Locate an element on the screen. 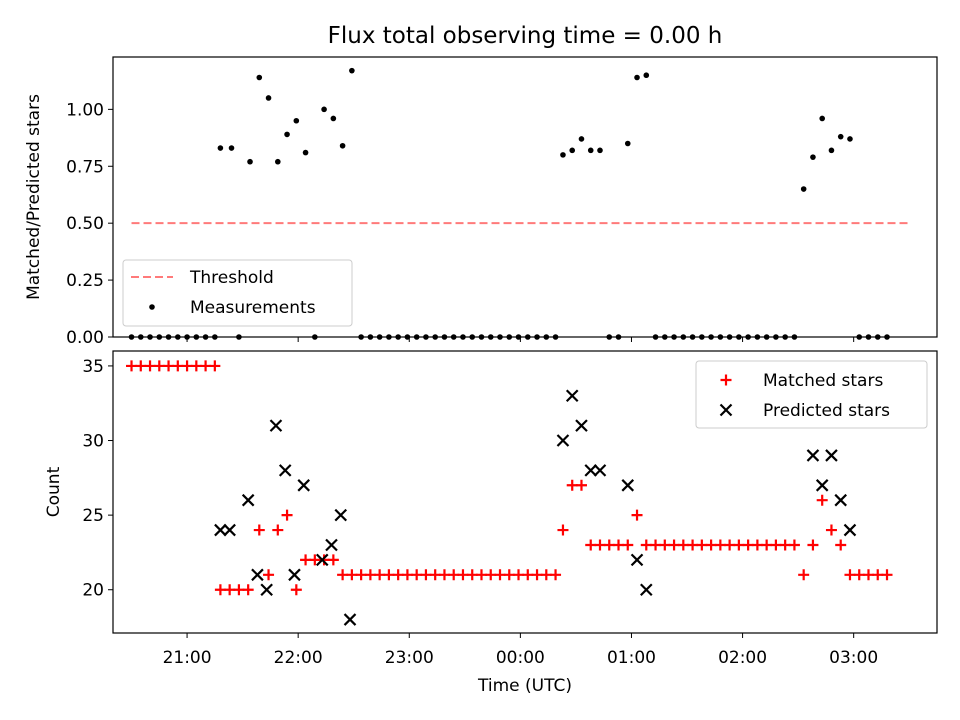  bottom-y-tick-label: 30 is located at coordinates (93, 442).